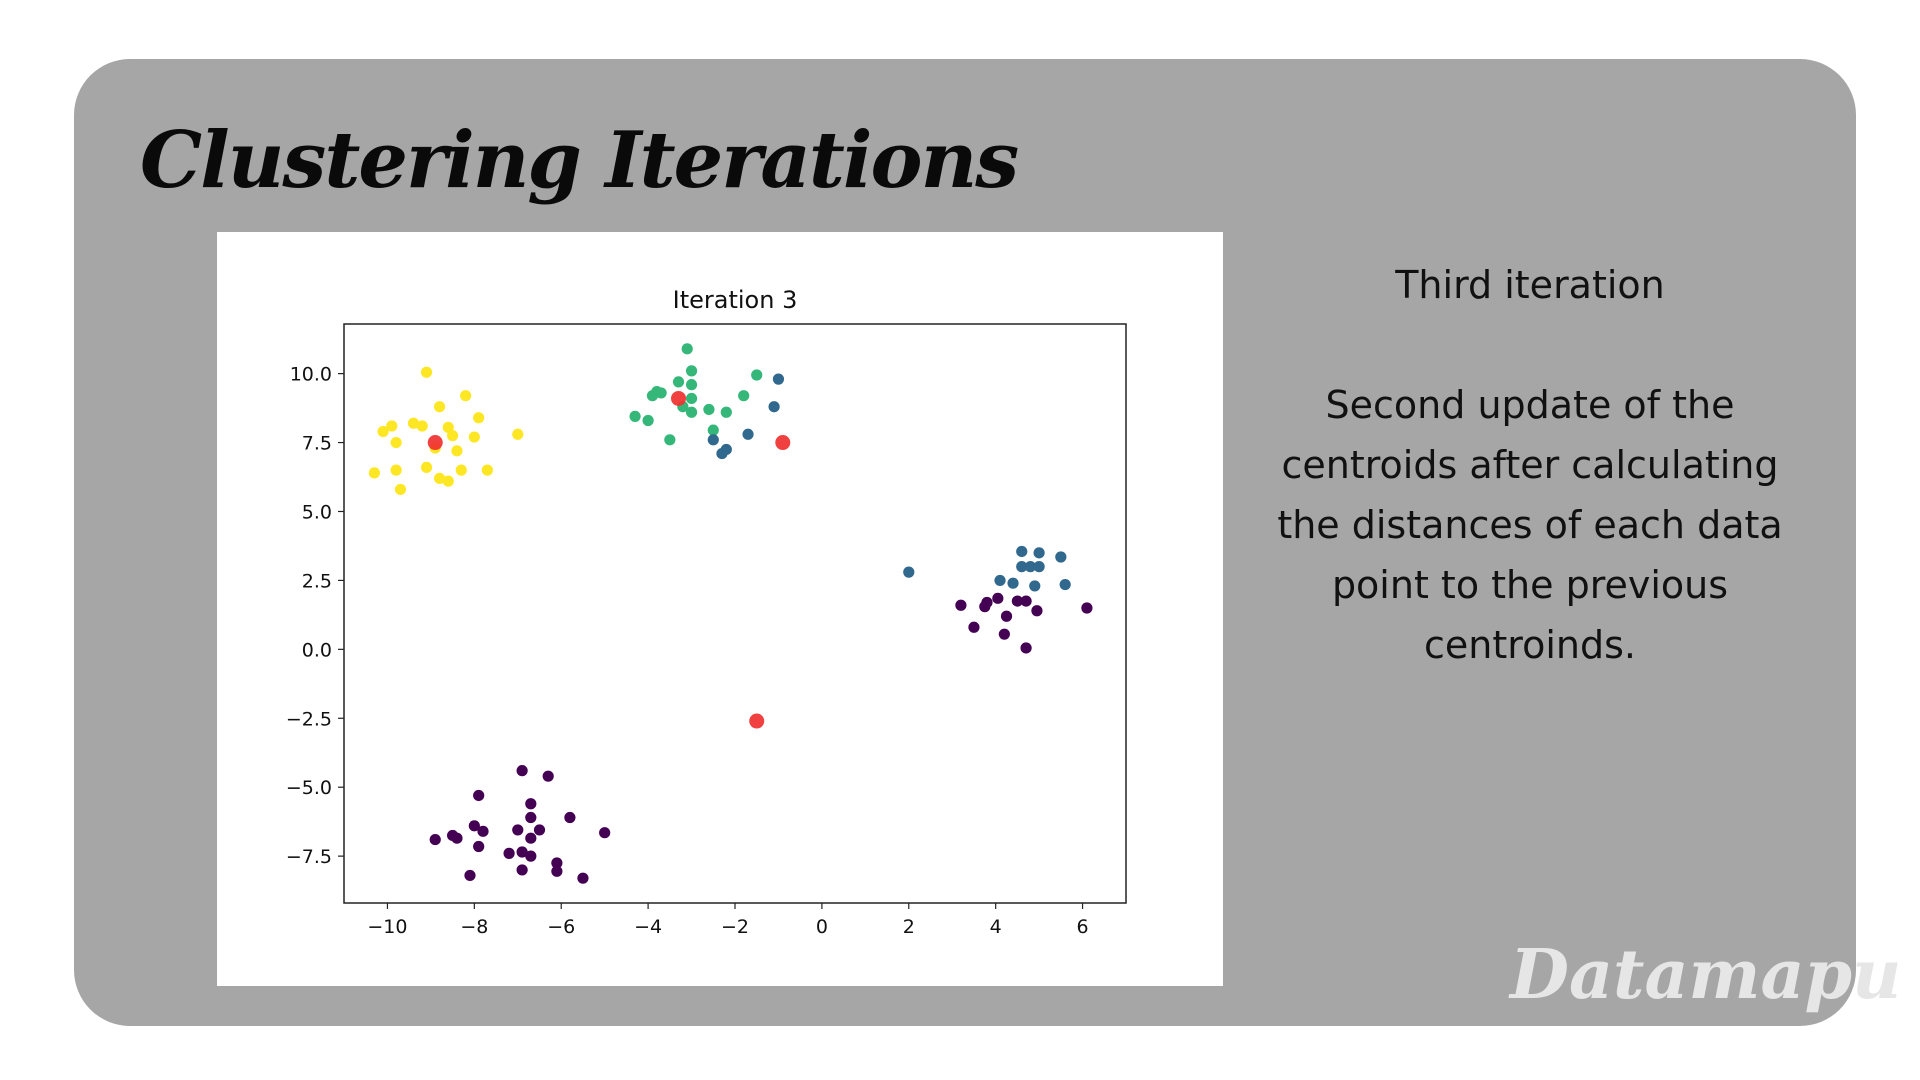  I want to click on y-tick-label: 7.5, so click(317, 444).